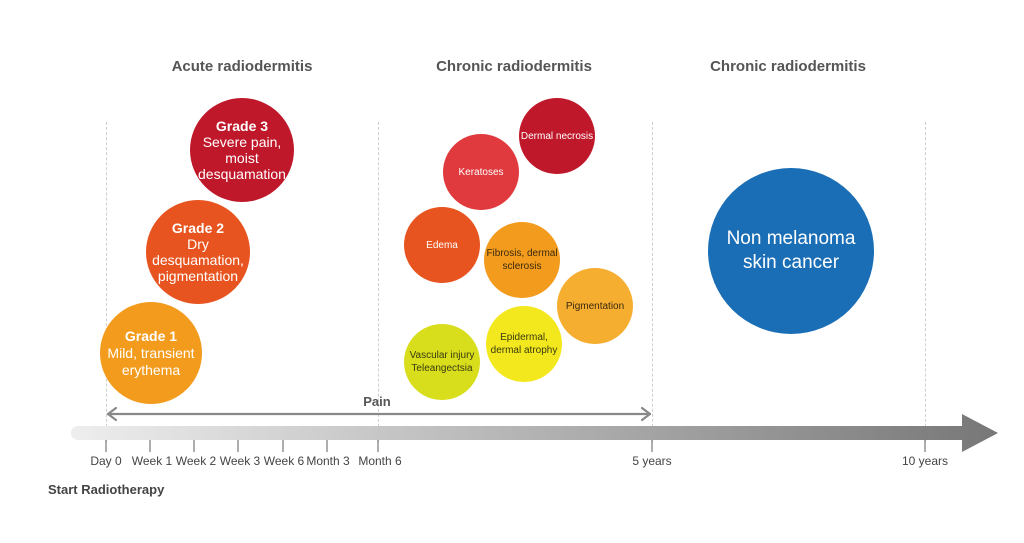 The height and width of the screenshot is (543, 1024). I want to click on pigmentation-label: Pigmentation, so click(595, 306).